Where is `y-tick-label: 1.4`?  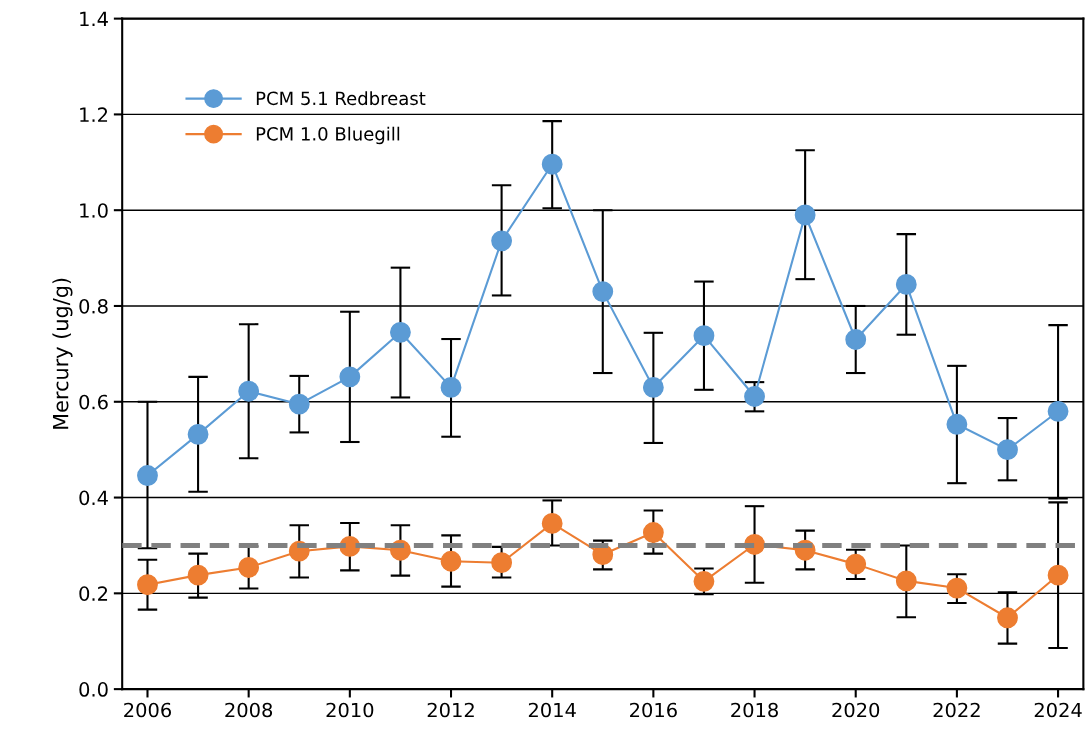
y-tick-label: 1.4 is located at coordinates (94, 19).